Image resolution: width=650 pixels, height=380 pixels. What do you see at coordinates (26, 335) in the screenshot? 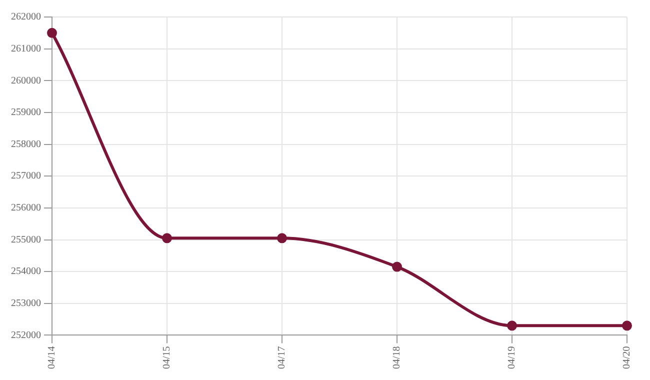
I see `y-tick-label: 252000` at bounding box center [26, 335].